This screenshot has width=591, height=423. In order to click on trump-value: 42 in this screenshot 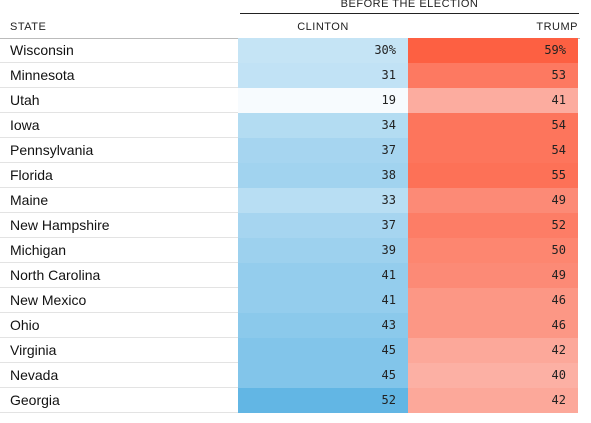, I will do `click(558, 400)`.